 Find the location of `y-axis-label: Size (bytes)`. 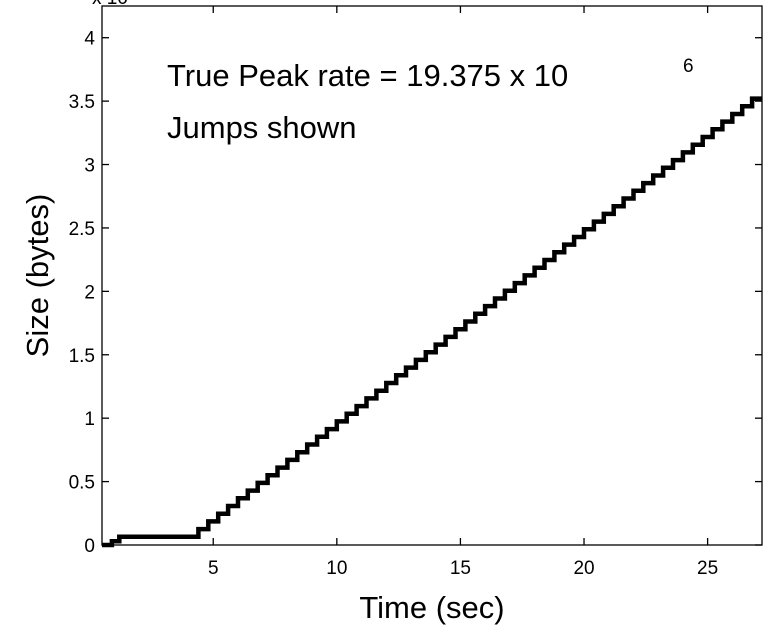

y-axis-label: Size (bytes) is located at coordinates (37, 276).